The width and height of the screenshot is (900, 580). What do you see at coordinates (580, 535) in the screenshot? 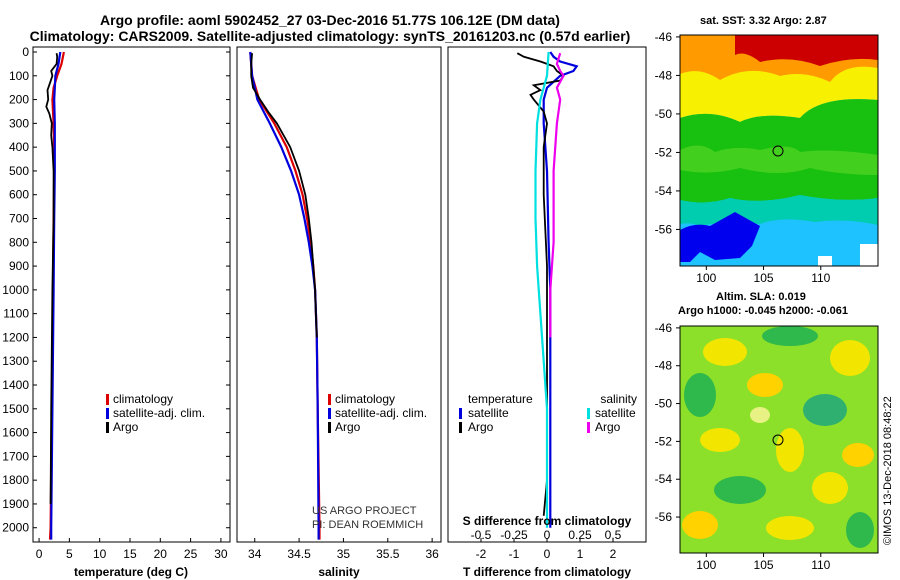
I see `top-tick-label: 0.25` at bounding box center [580, 535].